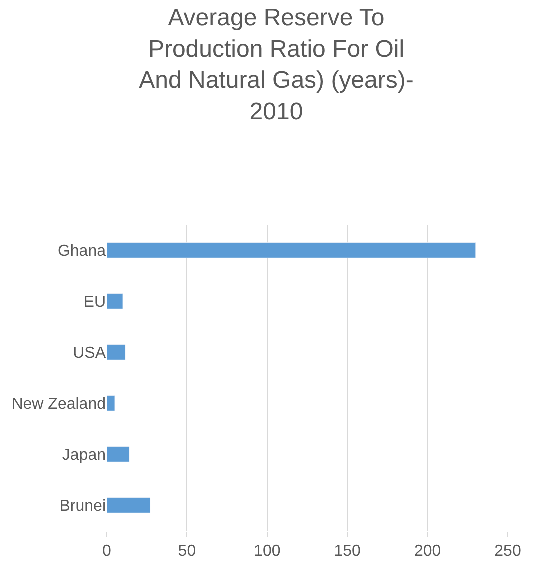 Image resolution: width=553 pixels, height=572 pixels. What do you see at coordinates (508, 551) in the screenshot?
I see `x-tick-label: 250` at bounding box center [508, 551].